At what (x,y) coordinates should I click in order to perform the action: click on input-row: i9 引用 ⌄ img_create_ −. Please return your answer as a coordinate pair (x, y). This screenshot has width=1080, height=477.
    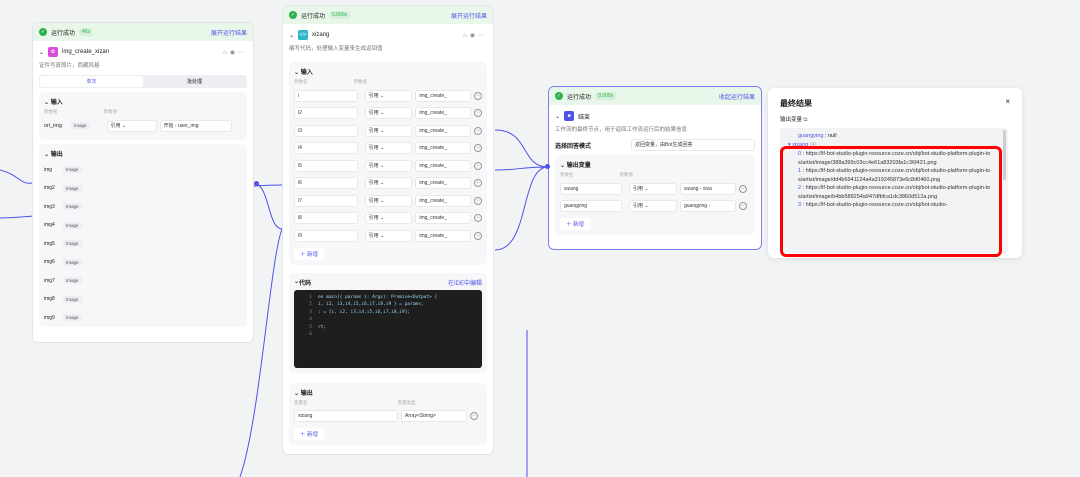
    Looking at the image, I should click on (388, 236).